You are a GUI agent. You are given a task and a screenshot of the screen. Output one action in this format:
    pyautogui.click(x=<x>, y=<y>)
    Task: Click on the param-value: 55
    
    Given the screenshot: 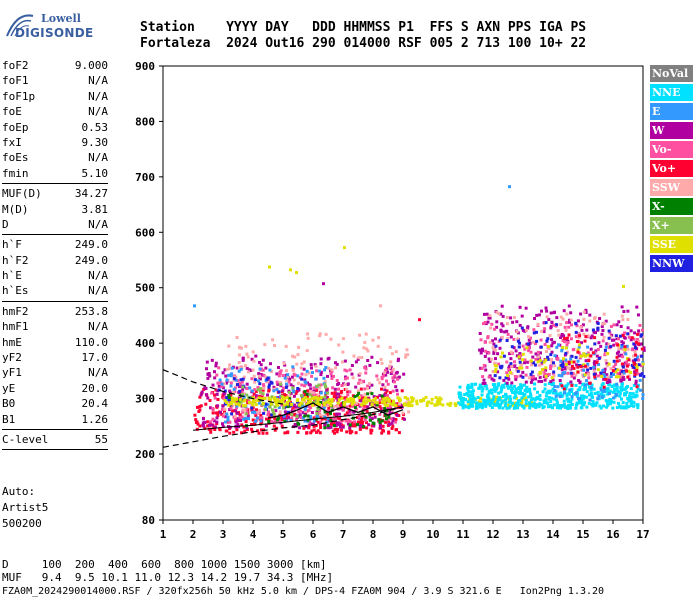 What is the action you would take?
    pyautogui.click(x=101, y=439)
    